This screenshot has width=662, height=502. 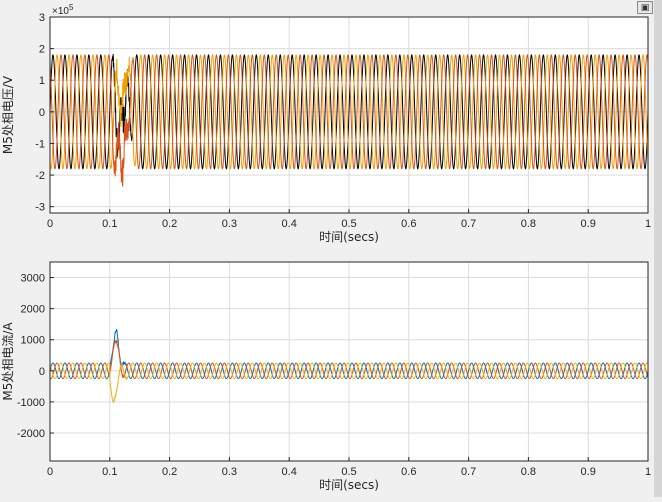 What do you see at coordinates (645, 7) in the screenshot?
I see `restore-icon: ▣` at bounding box center [645, 7].